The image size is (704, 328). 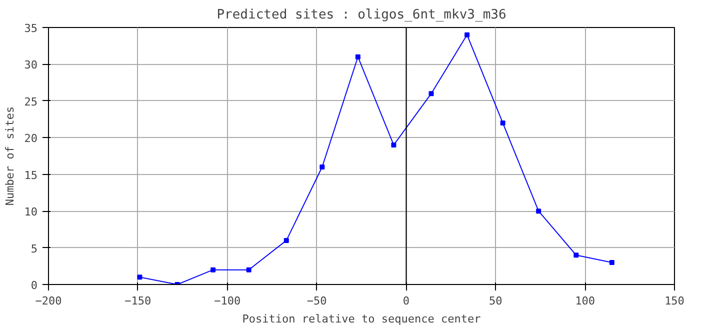 I want to click on x-tick-label: 150, so click(x=674, y=301).